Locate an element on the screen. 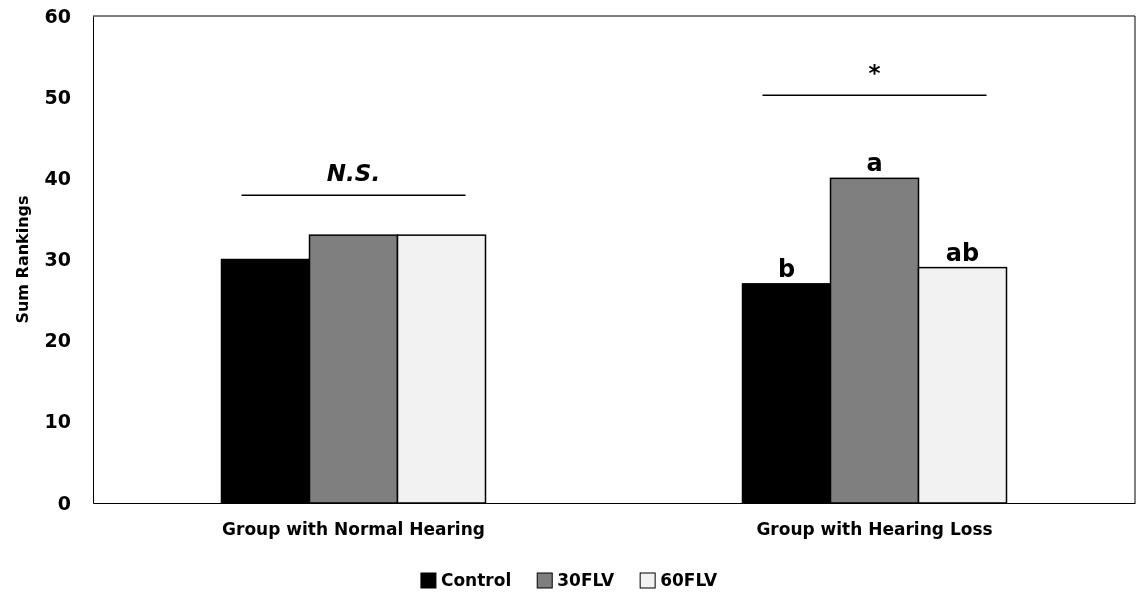 The width and height of the screenshot is (1138, 594). annotation: * is located at coordinates (874, 73).